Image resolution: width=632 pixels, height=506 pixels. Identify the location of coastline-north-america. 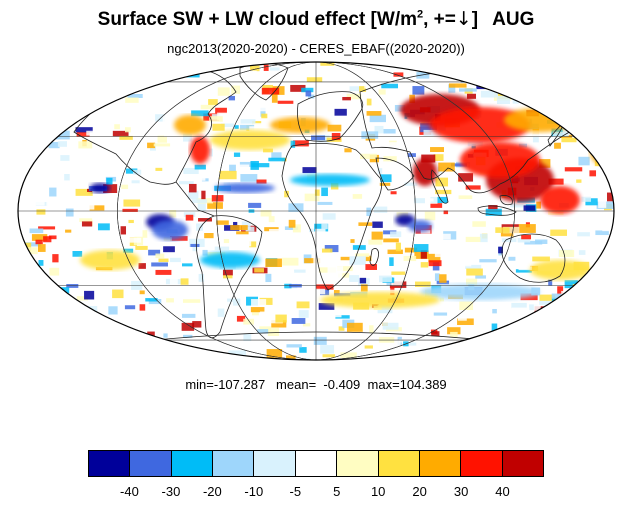
(155, 127).